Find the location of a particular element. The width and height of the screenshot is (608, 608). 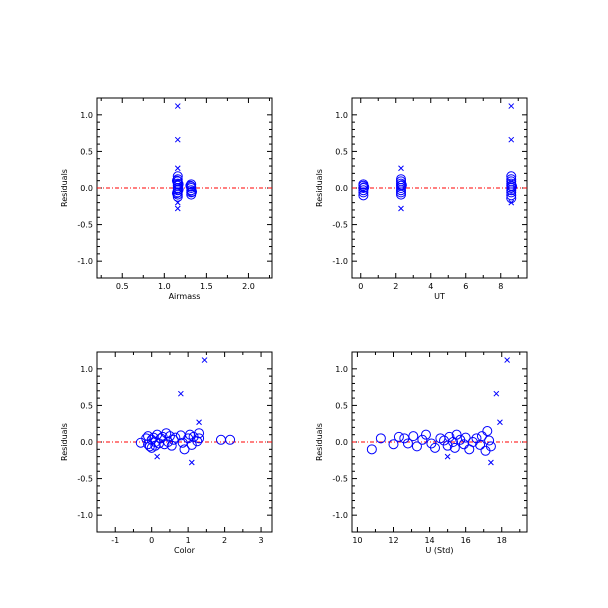

x-tick-label: 6 is located at coordinates (465, 286).